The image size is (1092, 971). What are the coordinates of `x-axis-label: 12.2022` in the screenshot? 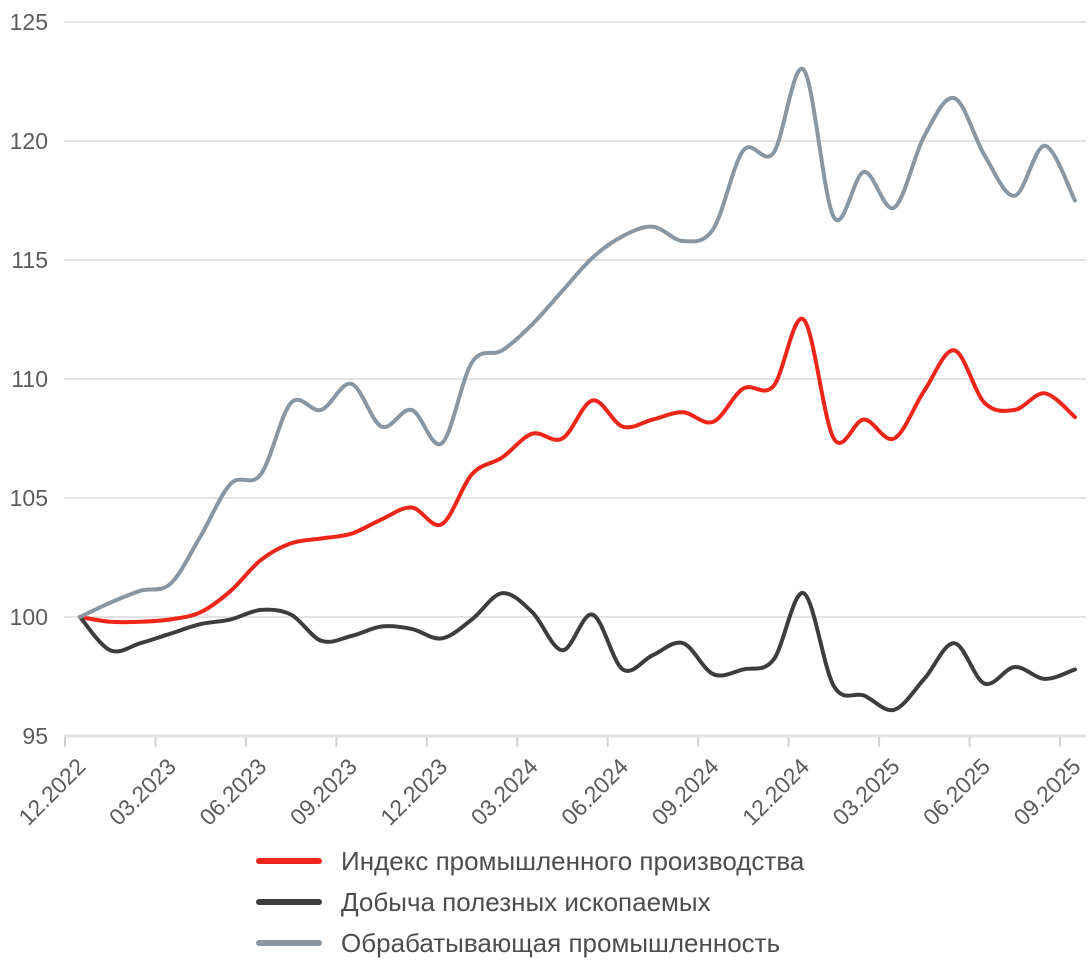 It's located at (51, 791).